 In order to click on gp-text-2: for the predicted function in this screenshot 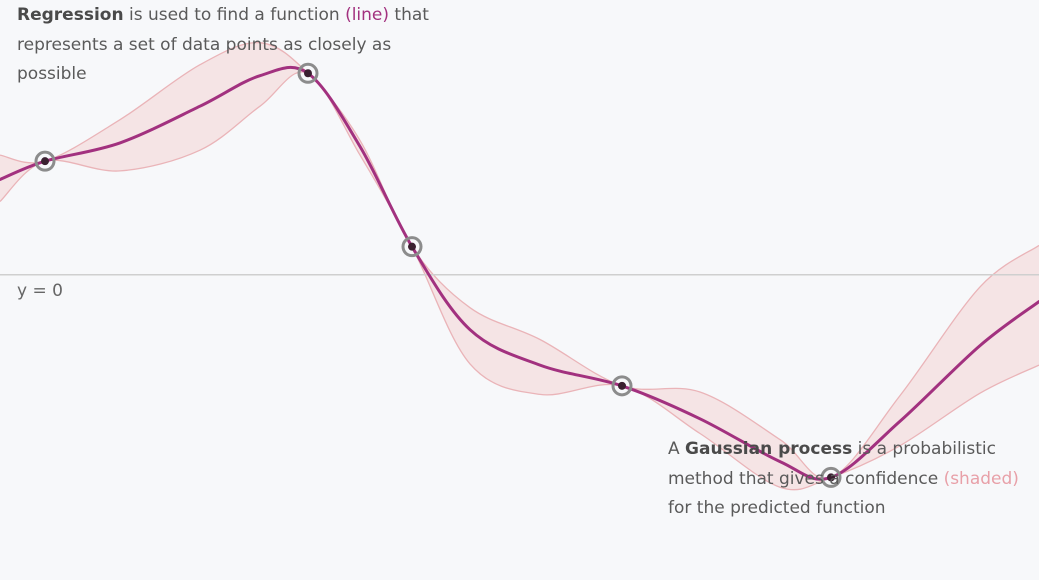, I will do `click(777, 508)`.